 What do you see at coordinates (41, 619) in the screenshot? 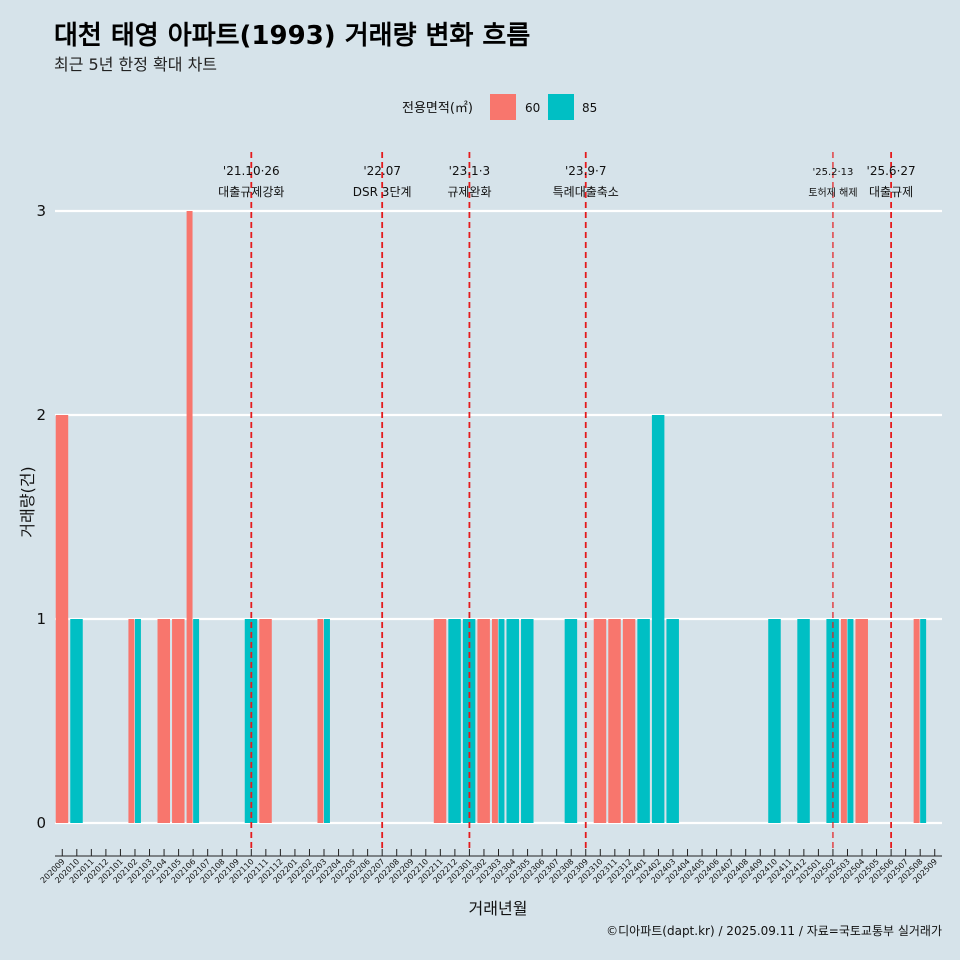
I see `y-tick-label: 1` at bounding box center [41, 619].